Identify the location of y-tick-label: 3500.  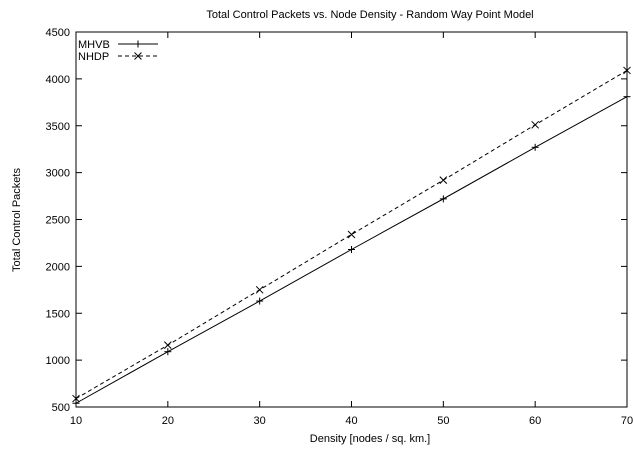
(58, 127).